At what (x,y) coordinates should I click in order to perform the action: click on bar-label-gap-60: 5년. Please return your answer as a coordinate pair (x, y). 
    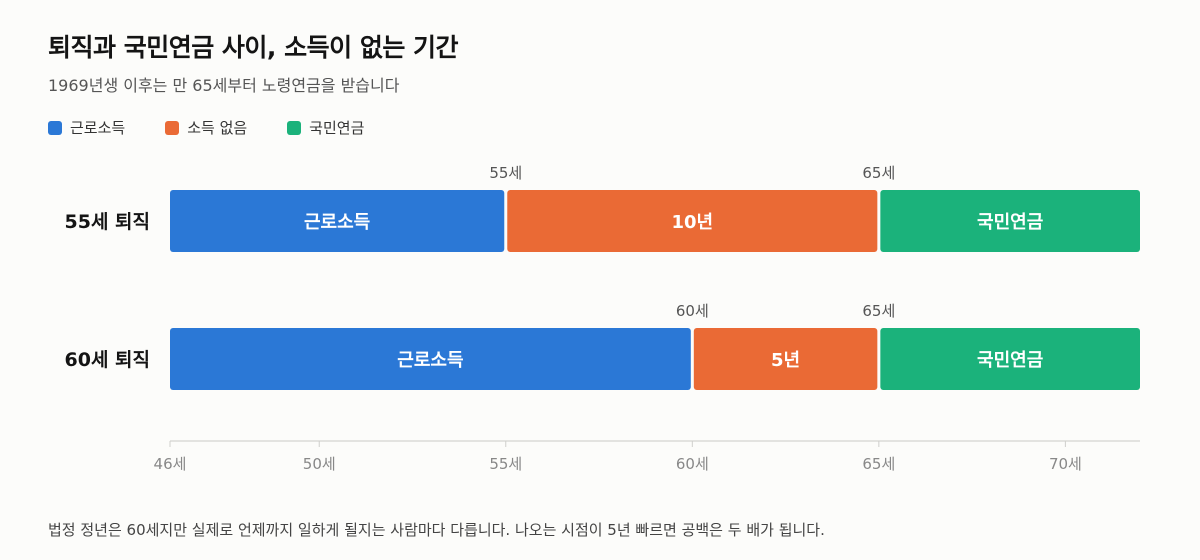
    Looking at the image, I should click on (785, 360).